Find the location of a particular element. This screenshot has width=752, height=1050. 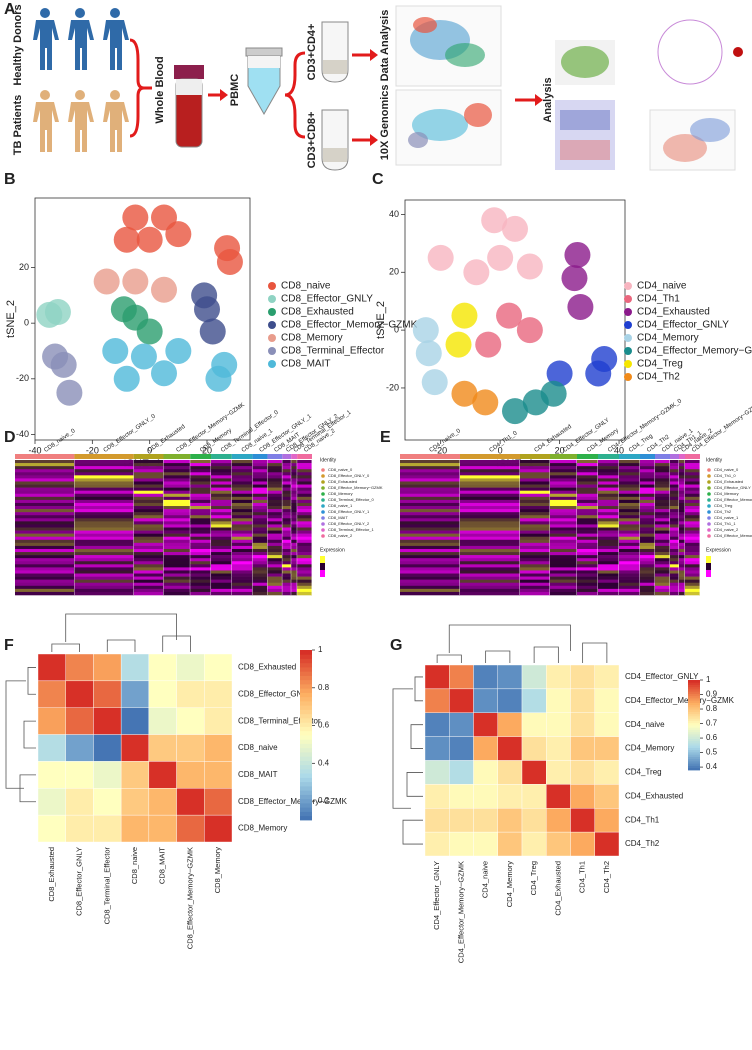

col-label: CD4_Treg is located at coordinates (533, 878).